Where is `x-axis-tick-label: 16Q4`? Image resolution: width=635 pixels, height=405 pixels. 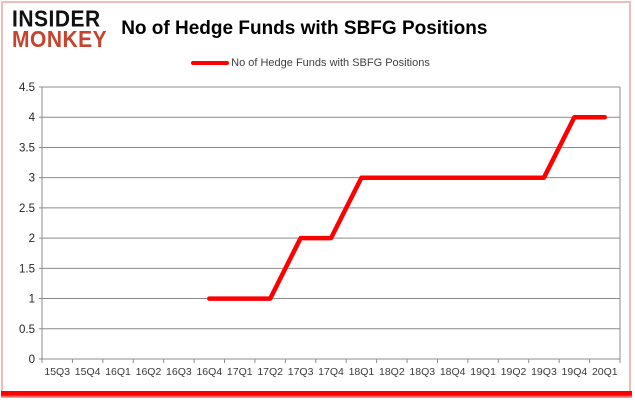 x-axis-tick-label: 16Q4 is located at coordinates (209, 372).